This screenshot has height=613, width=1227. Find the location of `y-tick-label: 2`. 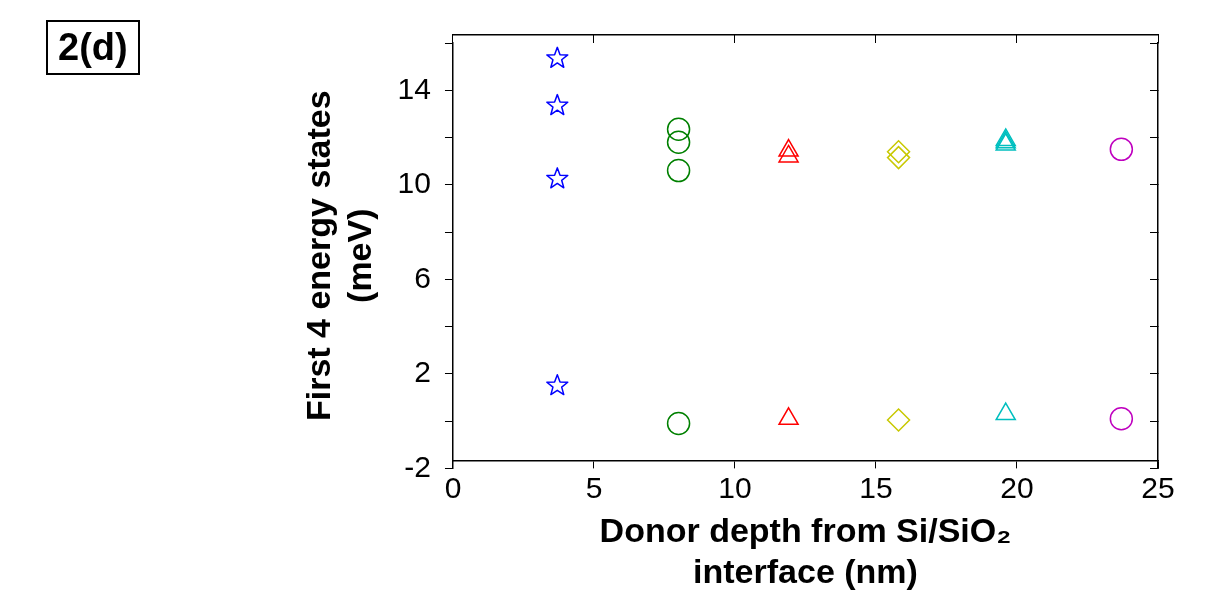

y-tick-label: 2 is located at coordinates (422, 372).